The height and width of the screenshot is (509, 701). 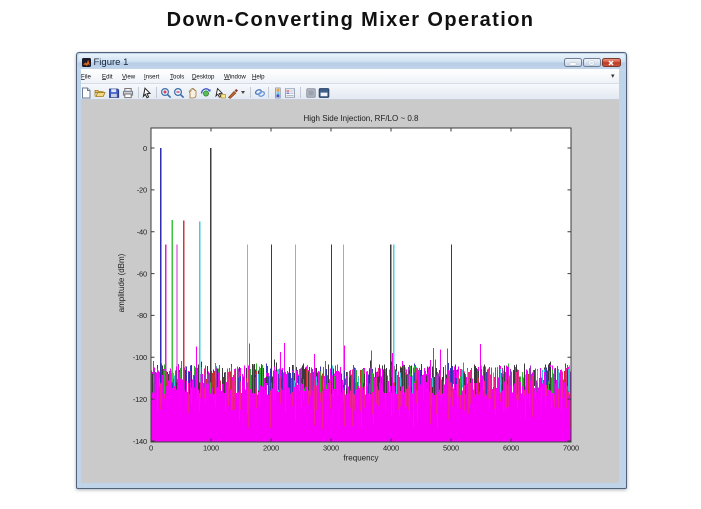 What do you see at coordinates (121, 282) in the screenshot?
I see `svg-text: amplitude (dBm)` at bounding box center [121, 282].